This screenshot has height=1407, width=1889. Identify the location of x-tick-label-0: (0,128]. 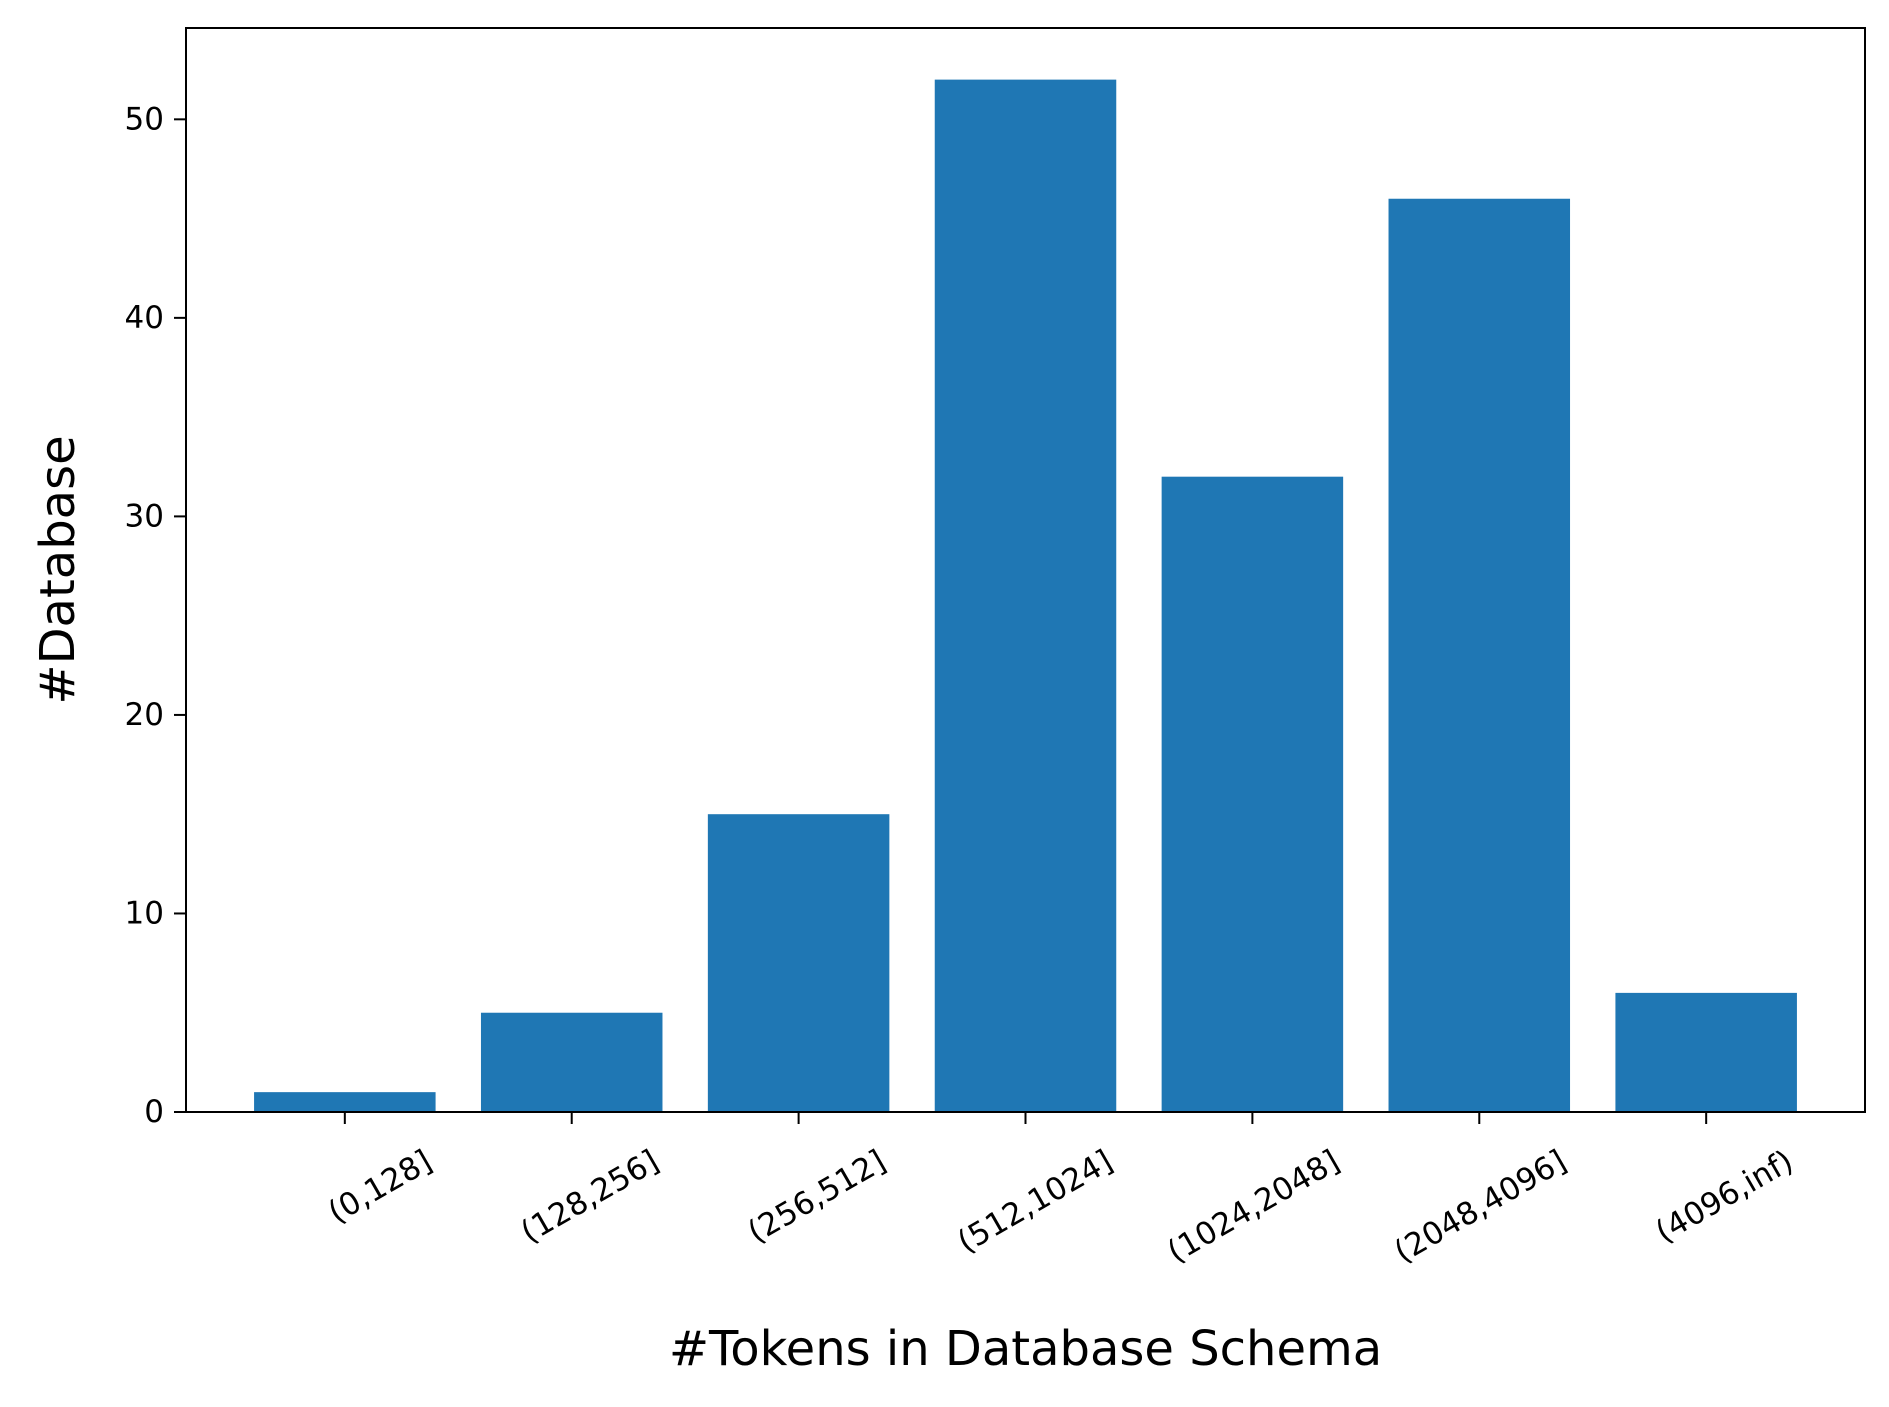
(380, 1187).